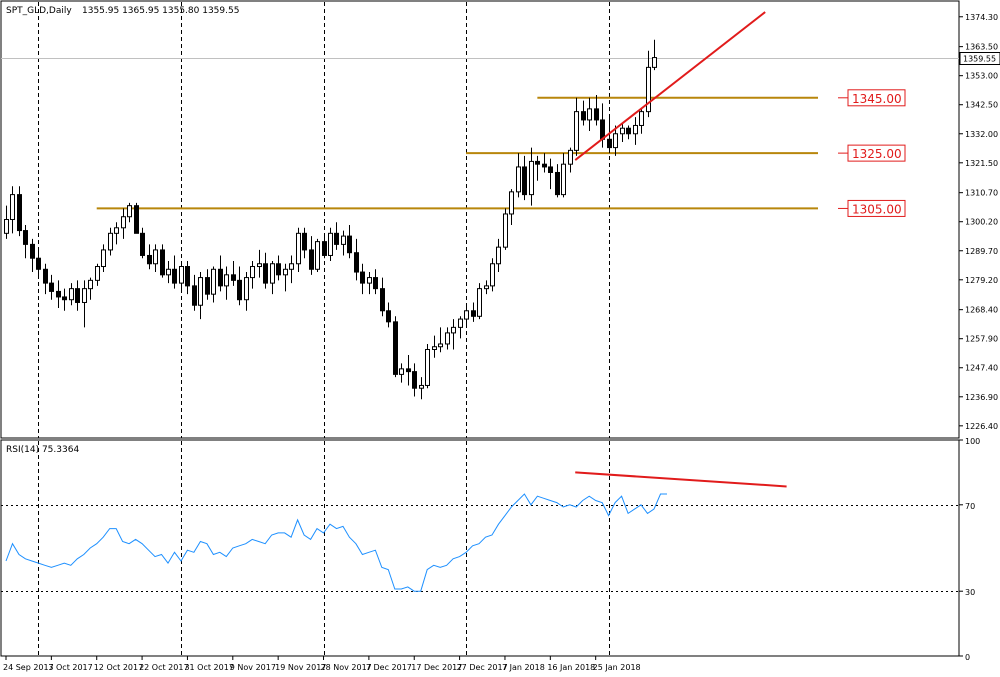 This screenshot has height=677, width=1000. What do you see at coordinates (389, 667) in the screenshot?
I see `date-tick-label: 7 Dec 2017` at bounding box center [389, 667].